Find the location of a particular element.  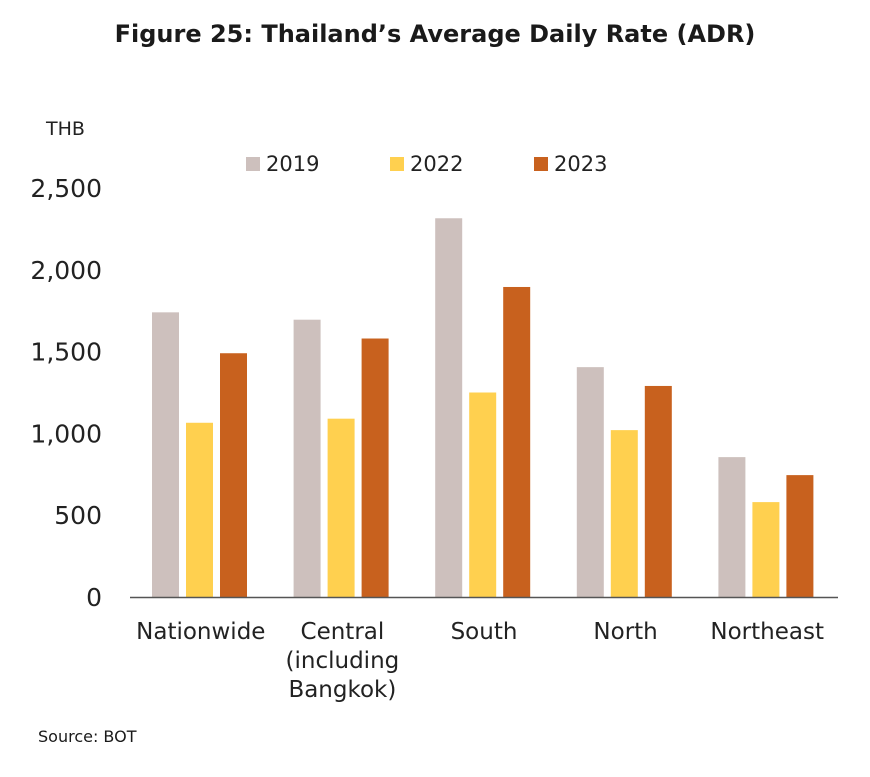

y-tick-label: 0 is located at coordinates (94, 597).